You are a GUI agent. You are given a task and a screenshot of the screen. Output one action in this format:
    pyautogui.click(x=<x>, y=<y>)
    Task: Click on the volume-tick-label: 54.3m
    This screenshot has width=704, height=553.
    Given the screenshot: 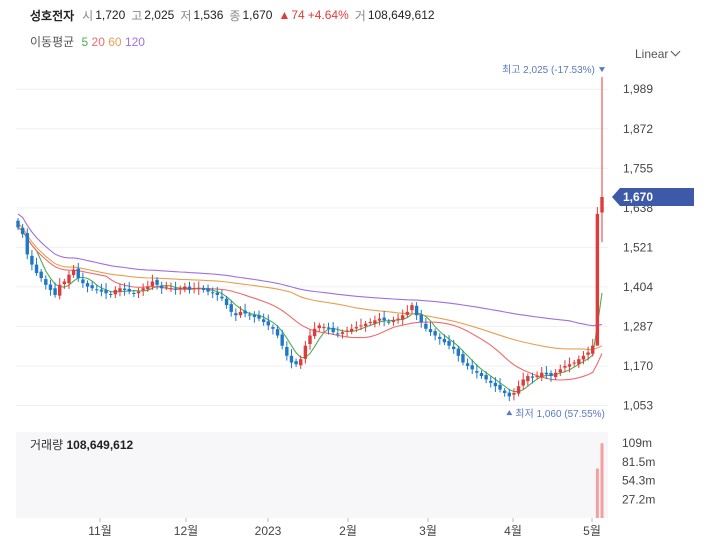 What is the action you would take?
    pyautogui.click(x=638, y=481)
    